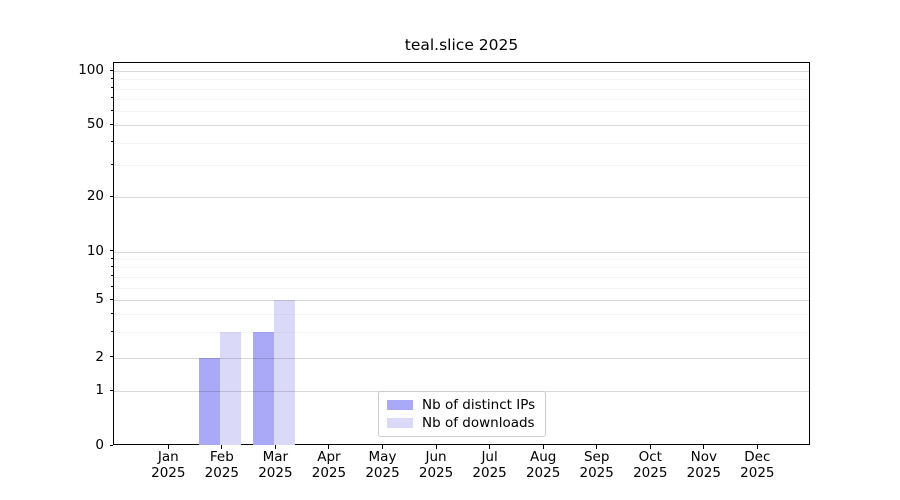 This screenshot has height=500, width=900. I want to click on x-tick-label-aug: Aug 2025, so click(543, 465).